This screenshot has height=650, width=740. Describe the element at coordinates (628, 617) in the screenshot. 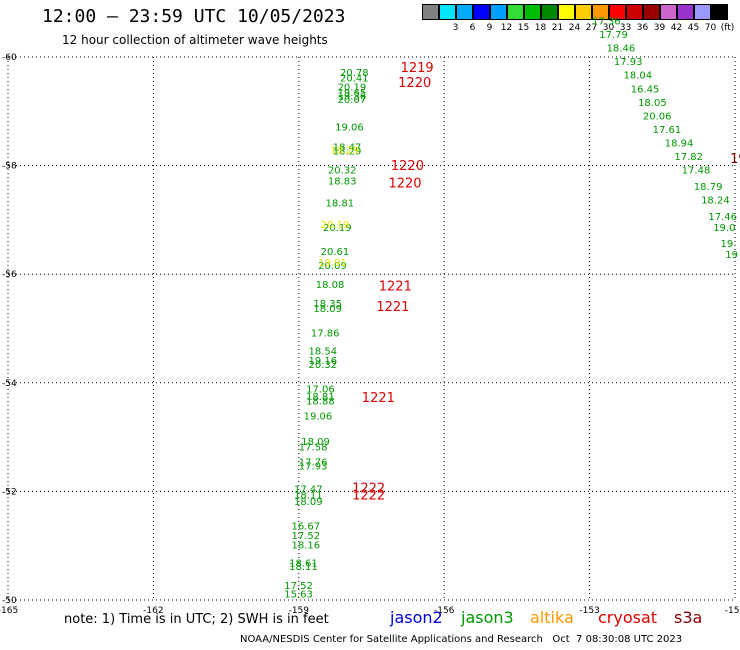

I see `sat-label-cryosat: cryosat` at that location.